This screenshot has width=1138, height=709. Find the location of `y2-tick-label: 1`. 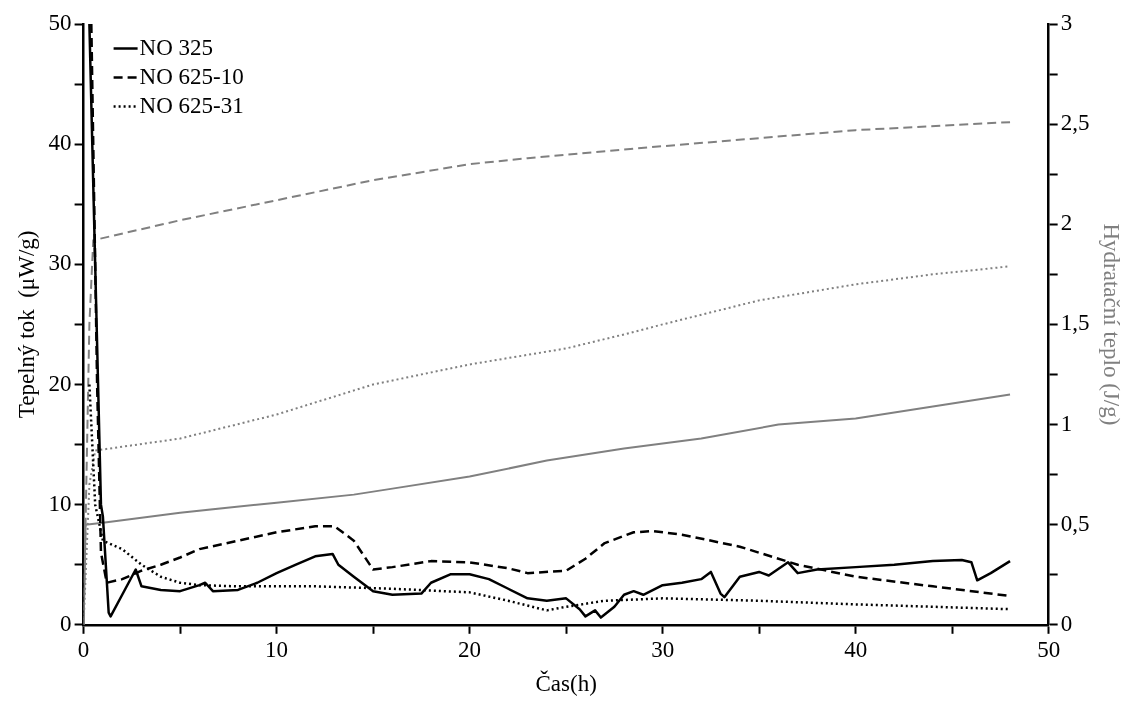

y2-tick-label: 1 is located at coordinates (1066, 423).